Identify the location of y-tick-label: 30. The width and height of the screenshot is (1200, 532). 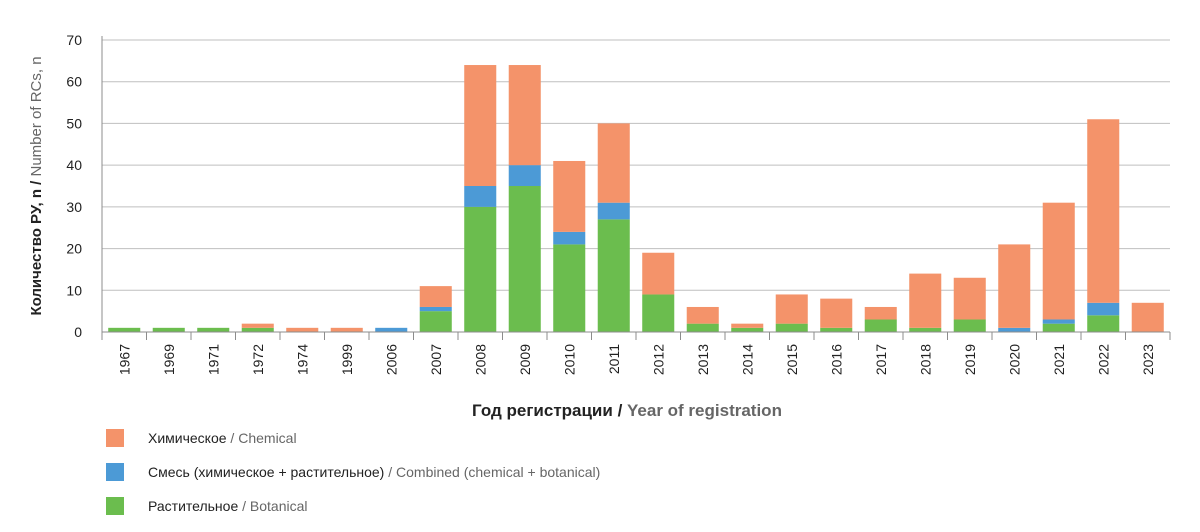
(74, 207).